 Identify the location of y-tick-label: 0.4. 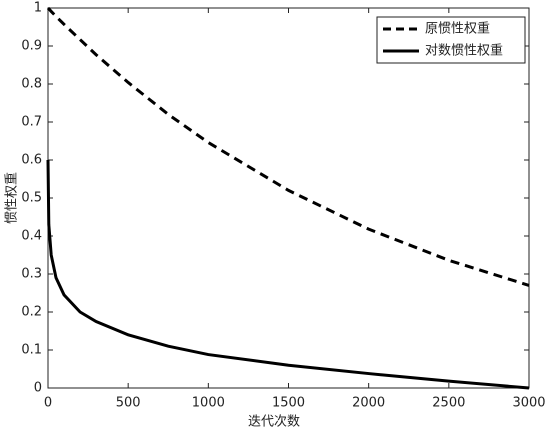
(31, 236).